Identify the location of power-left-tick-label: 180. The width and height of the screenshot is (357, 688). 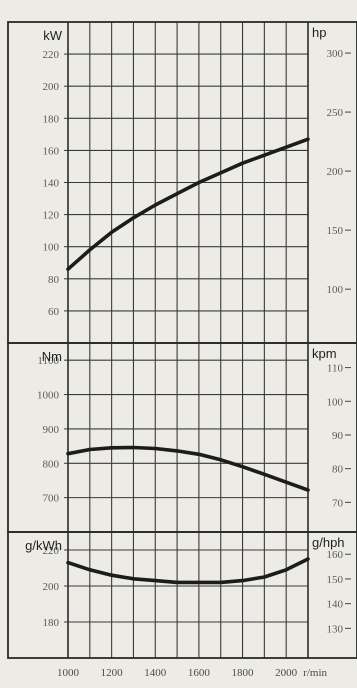
(51, 119).